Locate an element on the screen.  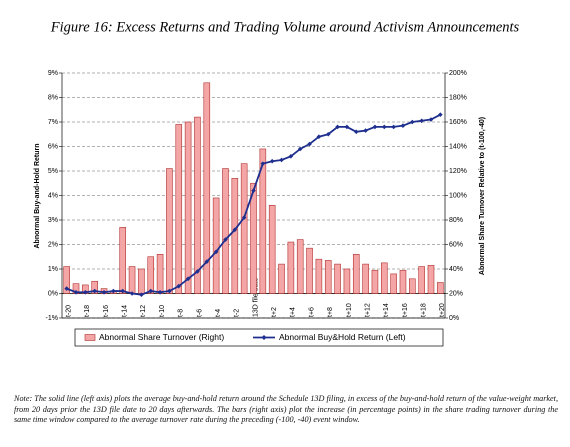
x-tick-label: 13D file date is located at coordinates (255, 297).